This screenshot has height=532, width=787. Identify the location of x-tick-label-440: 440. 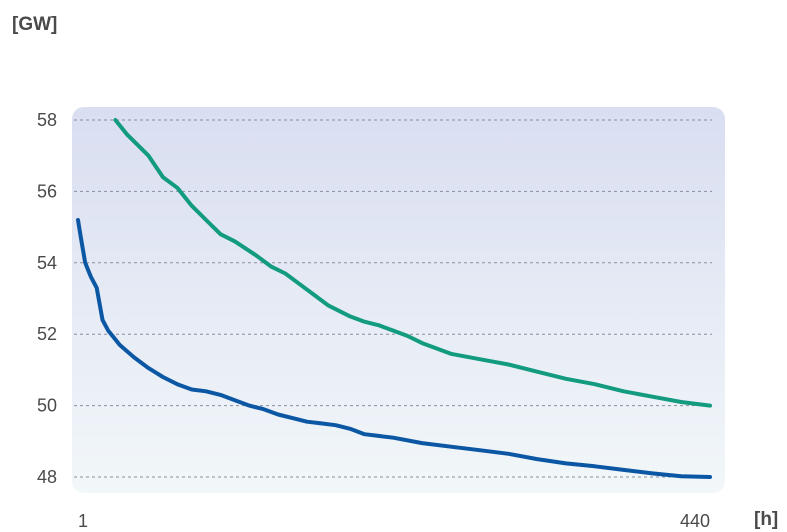
(695, 521).